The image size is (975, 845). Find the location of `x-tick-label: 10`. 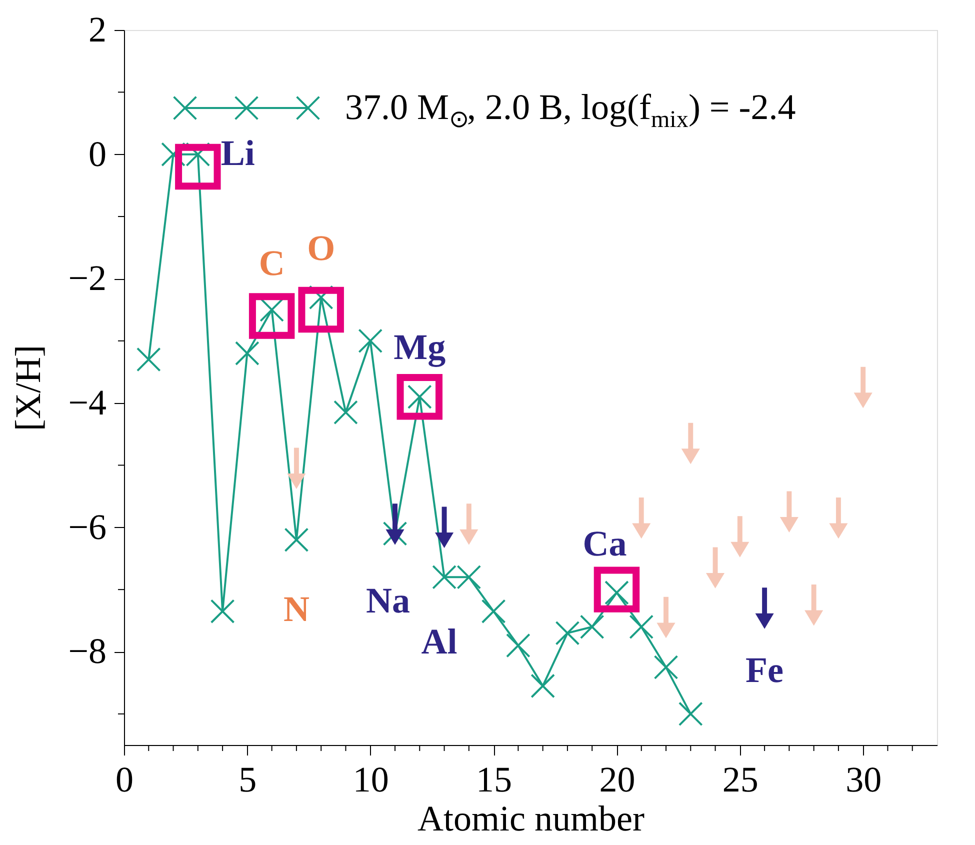

x-tick-label: 10 is located at coordinates (370, 780).